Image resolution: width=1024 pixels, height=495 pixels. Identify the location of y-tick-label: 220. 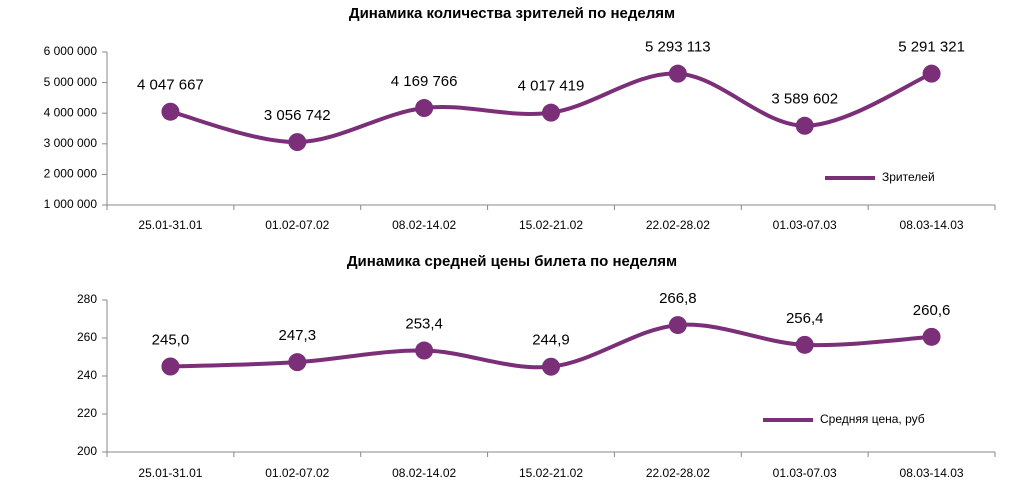
(87, 413).